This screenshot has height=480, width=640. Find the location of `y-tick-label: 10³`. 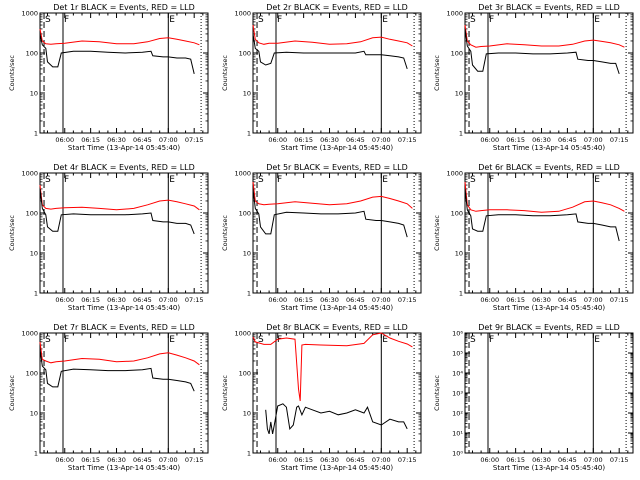

y-tick-label: 10³ is located at coordinates (457, 394).